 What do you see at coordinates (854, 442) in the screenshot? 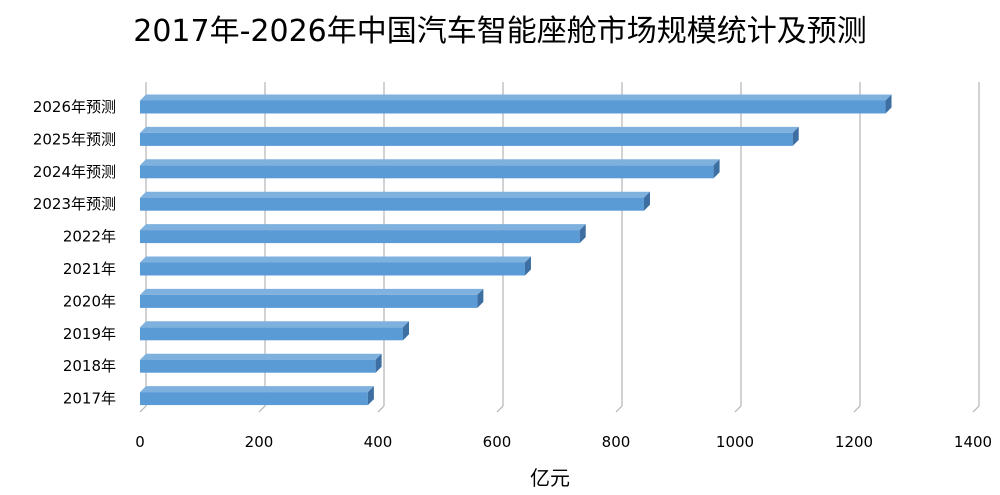
I see `x-tick-label: 1200` at bounding box center [854, 442].